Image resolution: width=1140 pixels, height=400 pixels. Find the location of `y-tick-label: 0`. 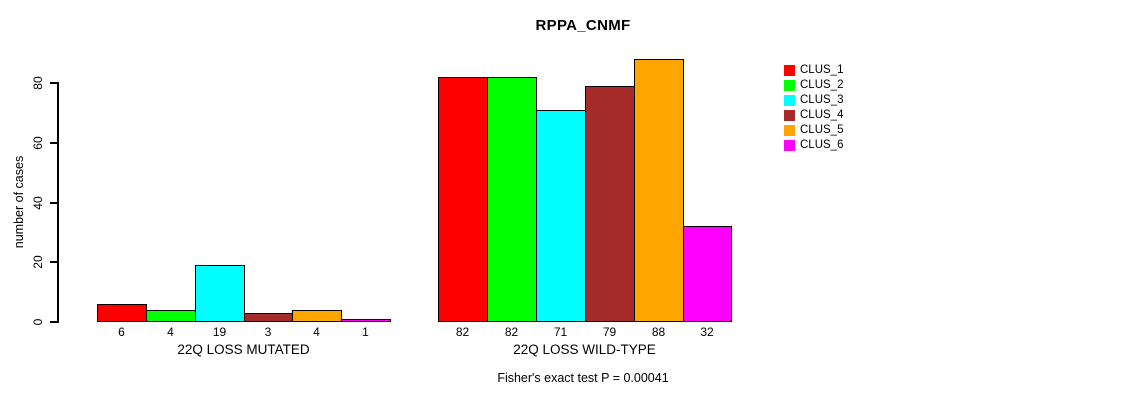

y-tick-label: 0 is located at coordinates (38, 322).